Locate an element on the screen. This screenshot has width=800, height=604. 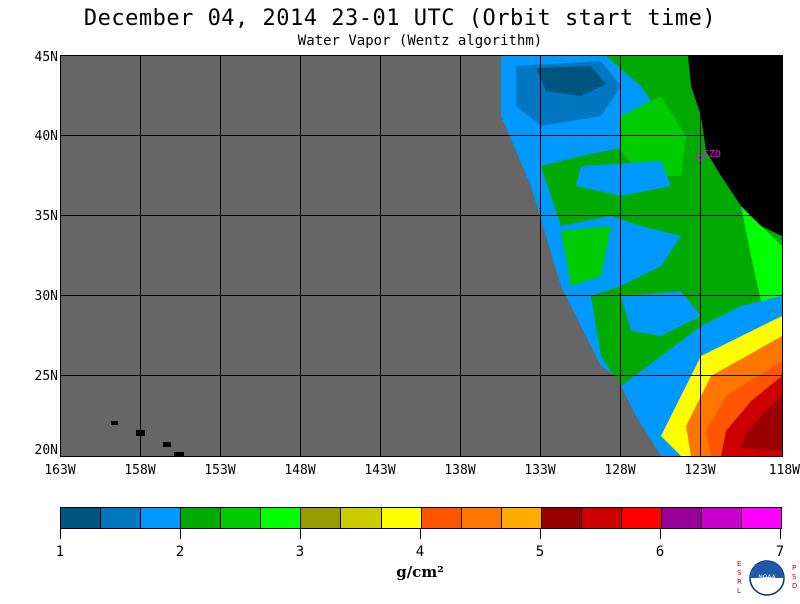
vapor-field-navy is located at coordinates (571, 81).